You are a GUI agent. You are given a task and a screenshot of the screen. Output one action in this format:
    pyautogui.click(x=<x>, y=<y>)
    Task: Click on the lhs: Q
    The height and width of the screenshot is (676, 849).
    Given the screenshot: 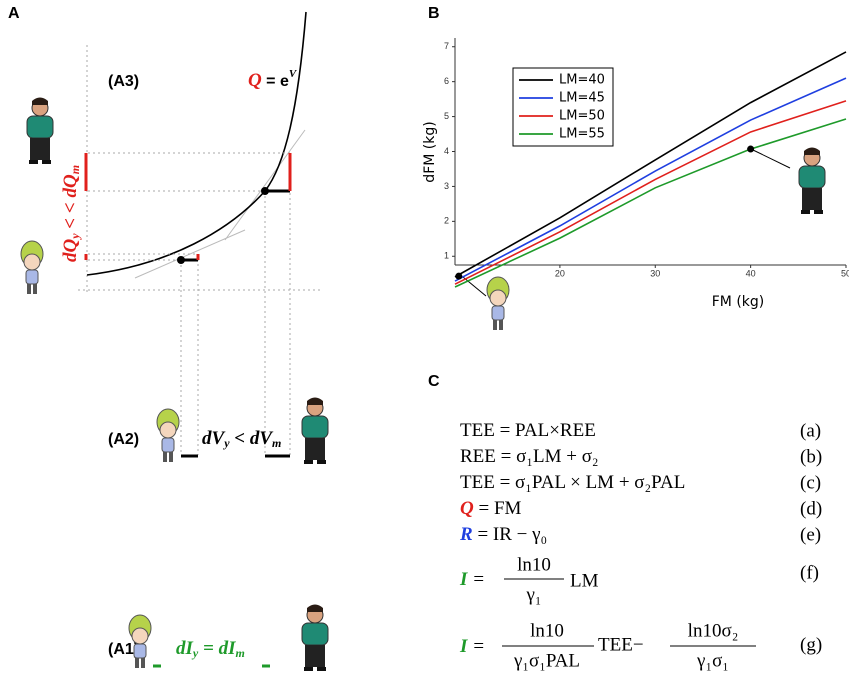 What is the action you would take?
    pyautogui.click(x=467, y=508)
    